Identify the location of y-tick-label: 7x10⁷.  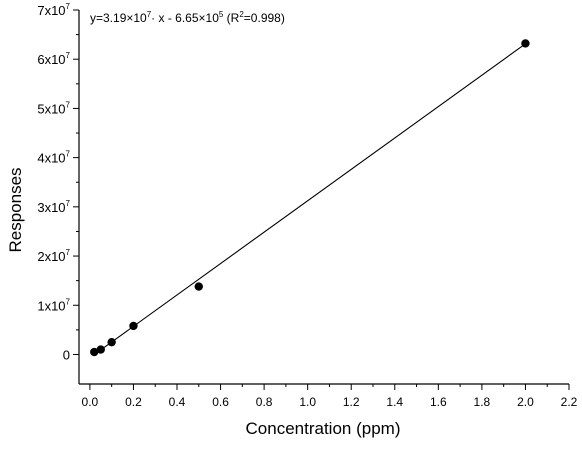
(53, 10).